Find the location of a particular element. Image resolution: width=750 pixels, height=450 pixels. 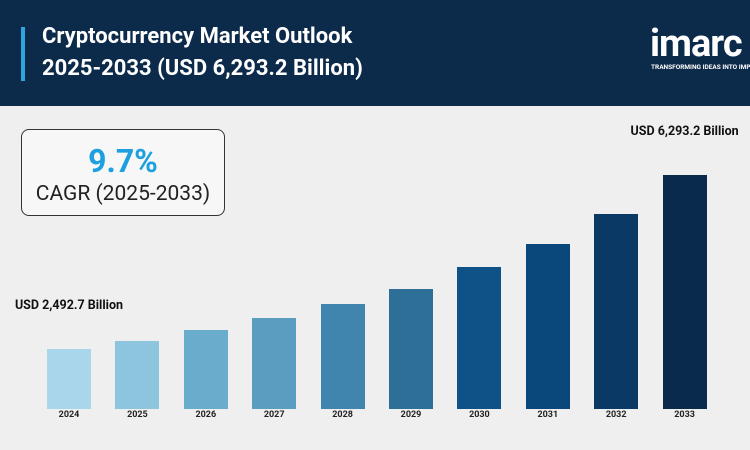

cagr-box: 9.7% CAGR (2025-2033) is located at coordinates (123, 172).